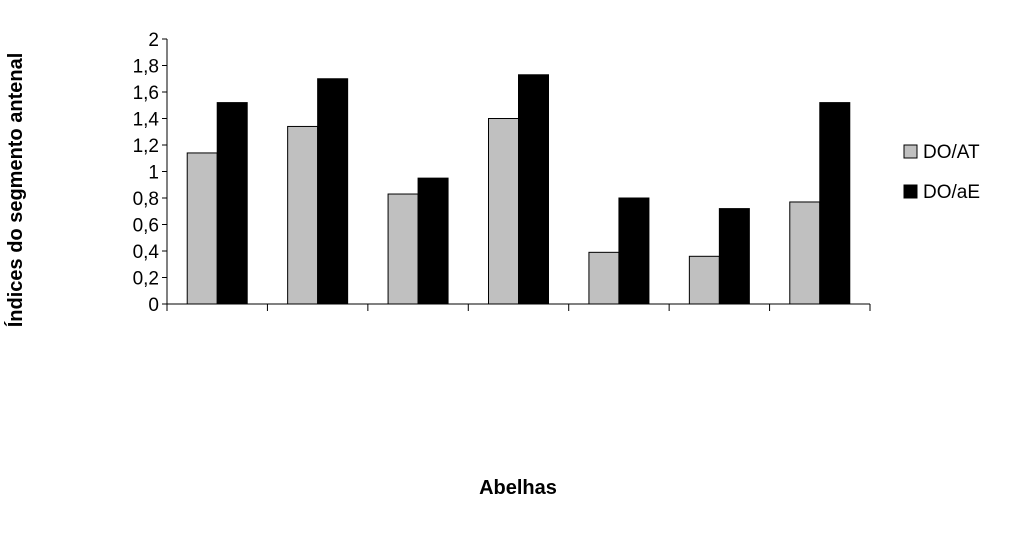 Image resolution: width=1010 pixels, height=533 pixels. What do you see at coordinates (910, 151) in the screenshot?
I see `legend-swatch-do-at` at bounding box center [910, 151].